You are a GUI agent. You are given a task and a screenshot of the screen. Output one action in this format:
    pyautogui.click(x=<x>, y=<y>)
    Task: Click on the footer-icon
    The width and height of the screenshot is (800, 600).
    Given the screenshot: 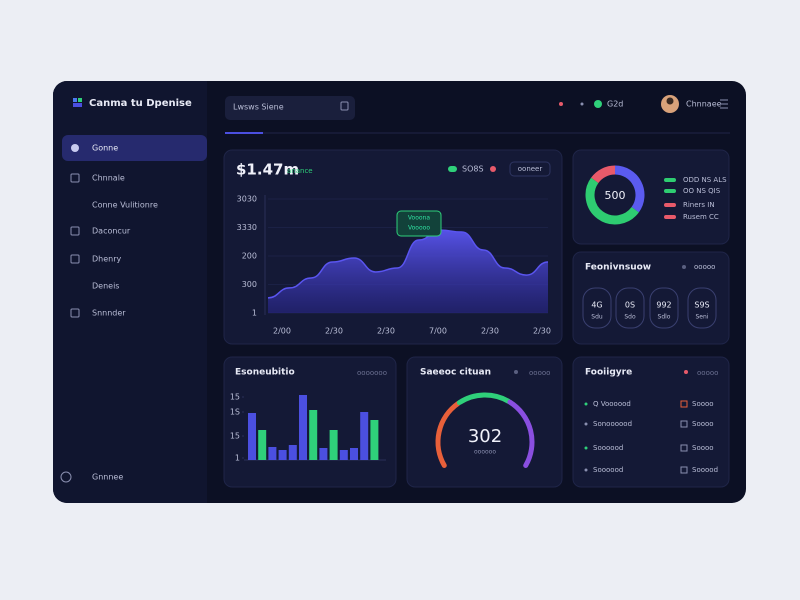 What is the action you would take?
    pyautogui.click(x=66, y=477)
    